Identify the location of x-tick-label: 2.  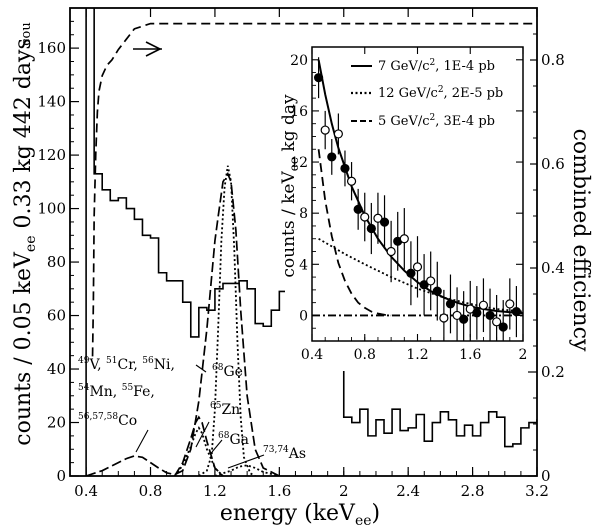
(344, 491).